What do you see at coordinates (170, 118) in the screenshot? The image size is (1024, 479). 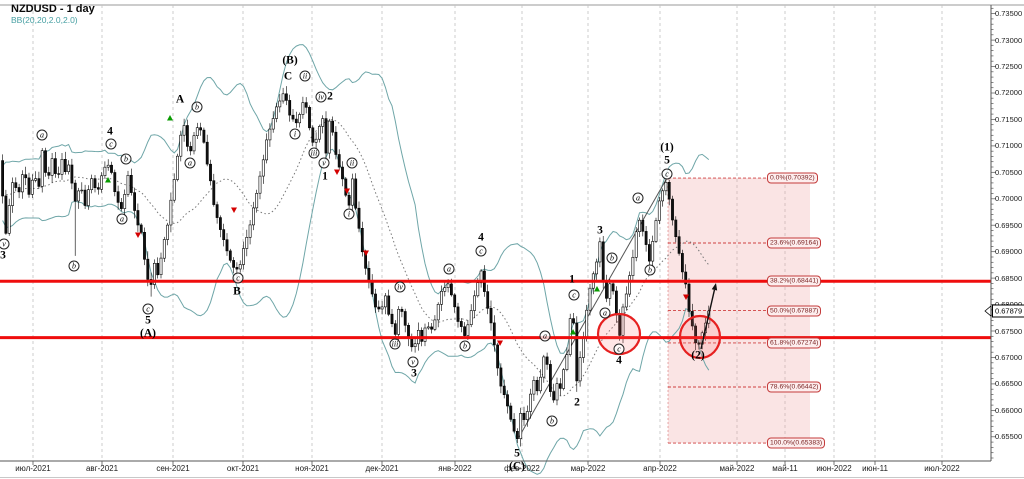 I see `buy-marker-icon` at bounding box center [170, 118].